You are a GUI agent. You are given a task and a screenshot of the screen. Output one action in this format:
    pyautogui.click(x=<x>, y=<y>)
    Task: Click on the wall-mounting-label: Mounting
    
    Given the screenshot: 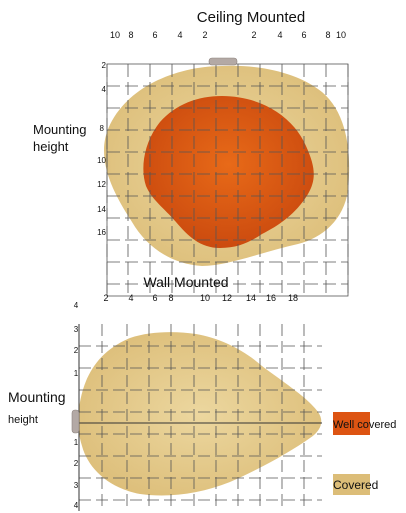 What is the action you would take?
    pyautogui.click(x=37, y=397)
    